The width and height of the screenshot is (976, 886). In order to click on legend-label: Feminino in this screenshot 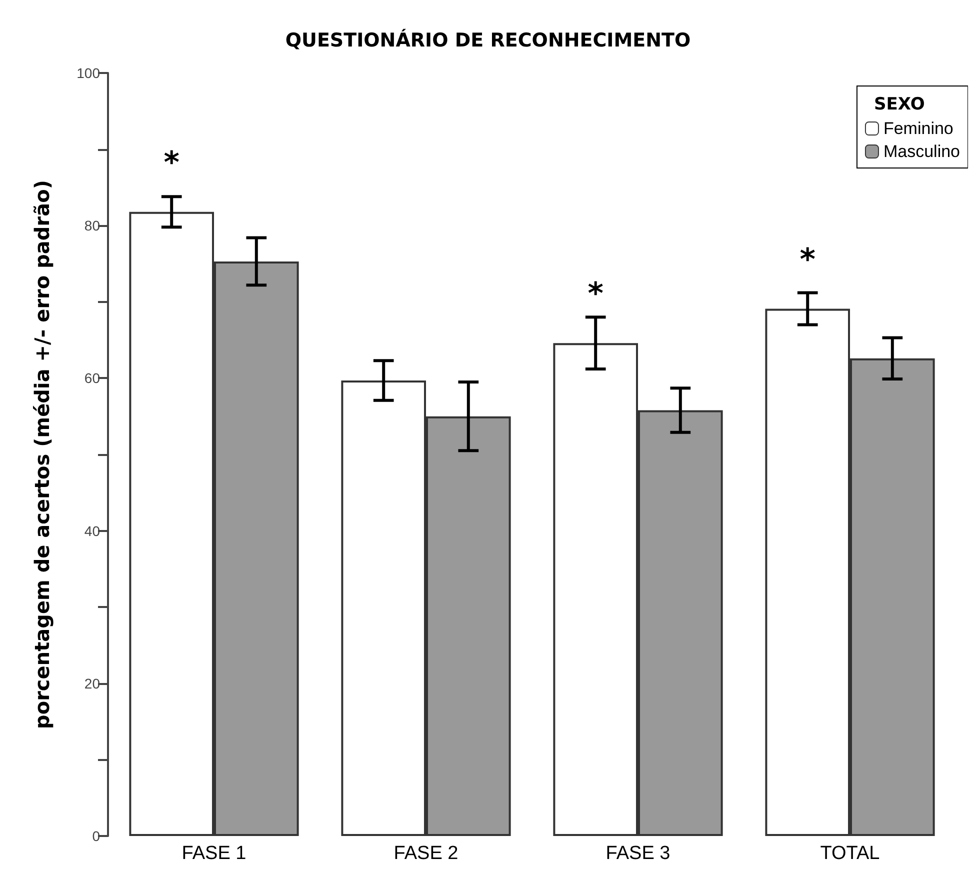, I will do `click(918, 128)`.